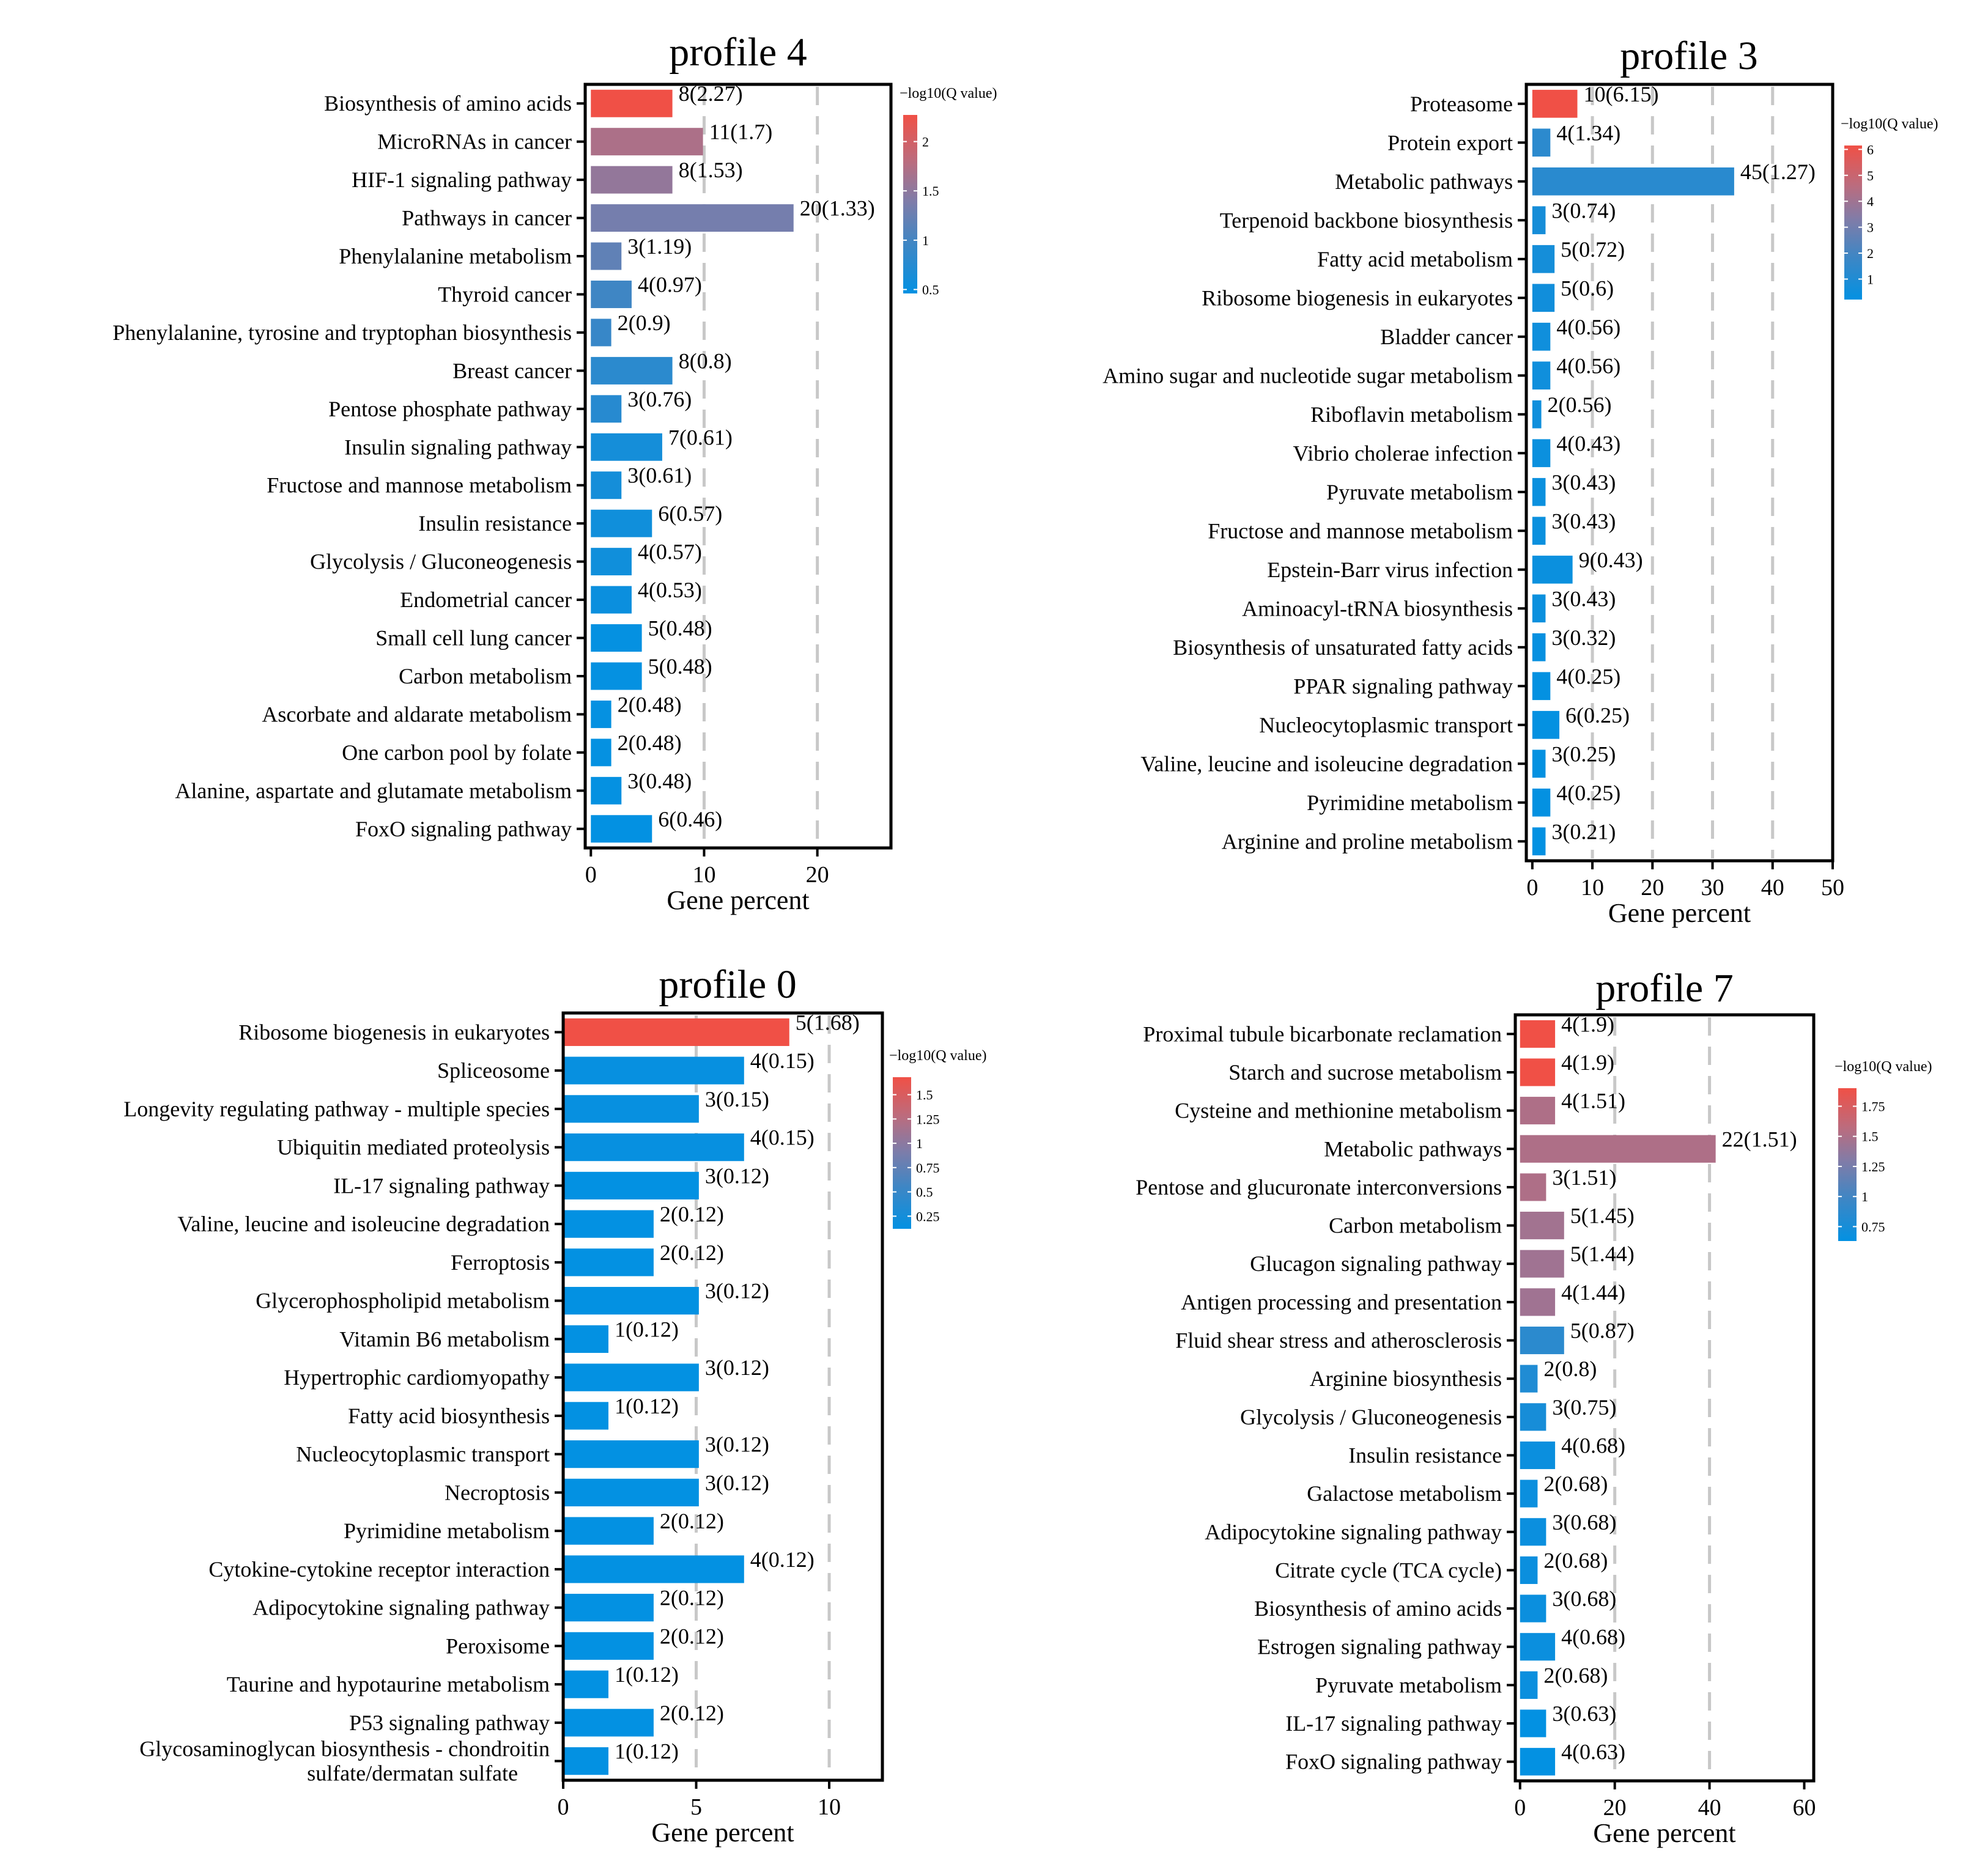 This screenshot has height=1875, width=1988. Describe the element at coordinates (680, 628) in the screenshot. I see `bar-value-label: 5(0.48)` at that location.